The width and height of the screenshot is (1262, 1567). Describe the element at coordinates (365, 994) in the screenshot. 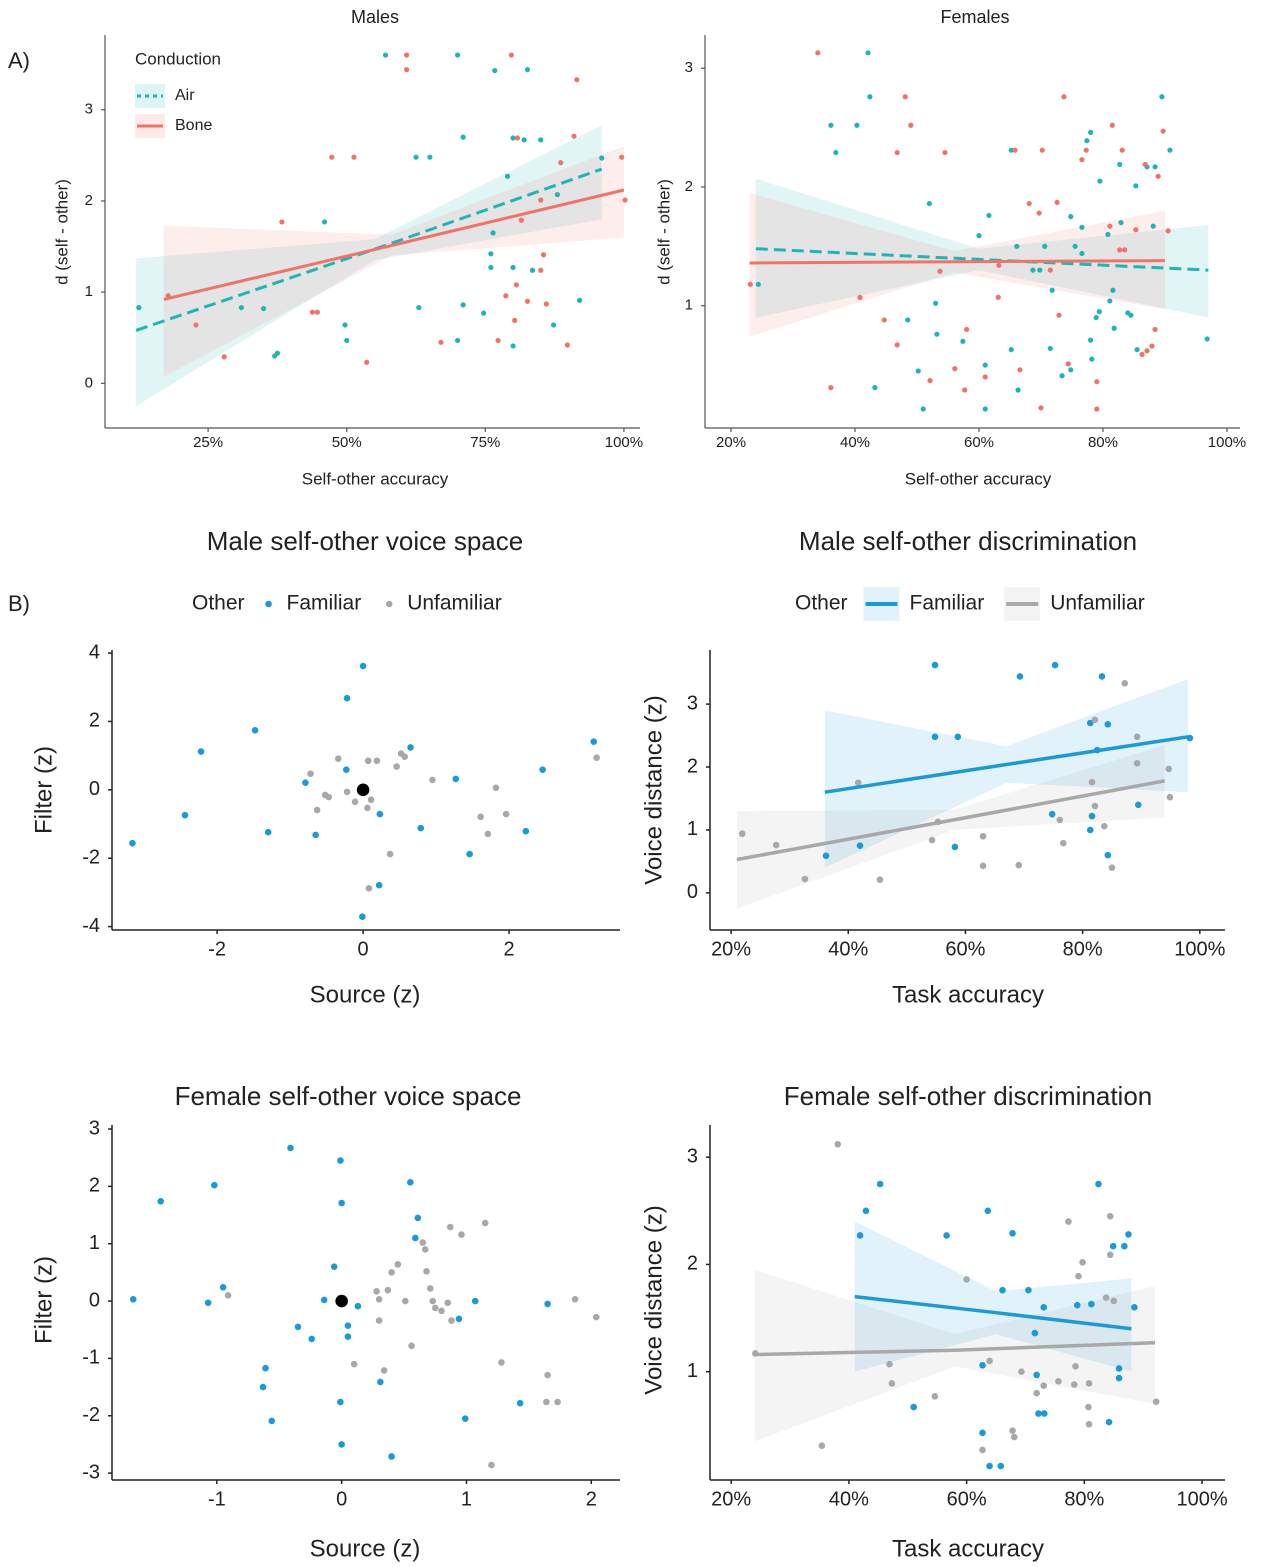

I see `x-axis-label: Source (z)` at that location.